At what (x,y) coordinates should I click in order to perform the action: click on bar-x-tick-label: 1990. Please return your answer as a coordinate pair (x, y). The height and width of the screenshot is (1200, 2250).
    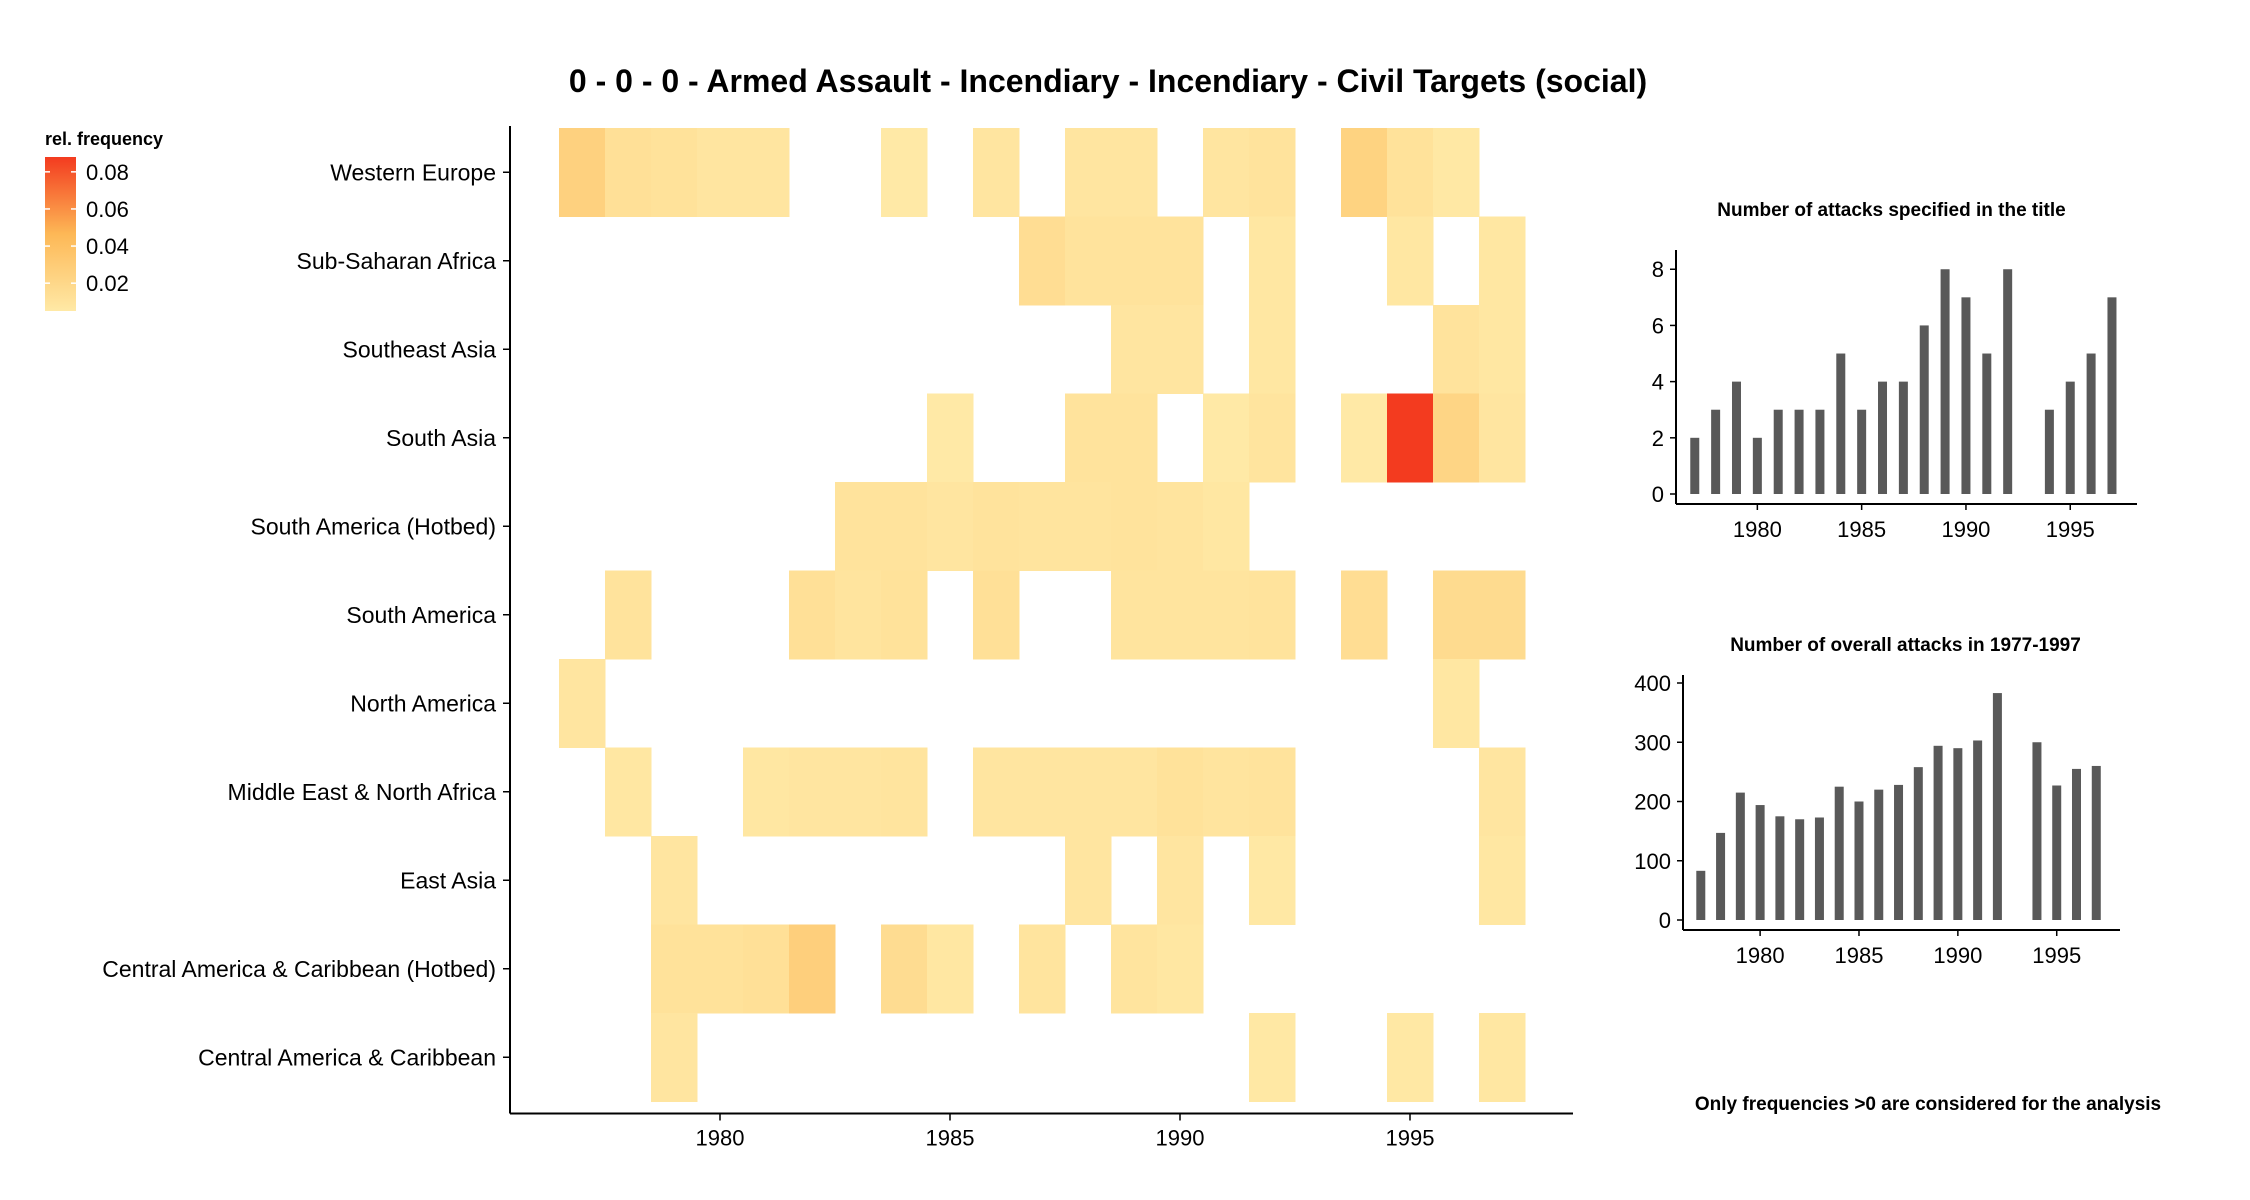
    Looking at the image, I should click on (1965, 529).